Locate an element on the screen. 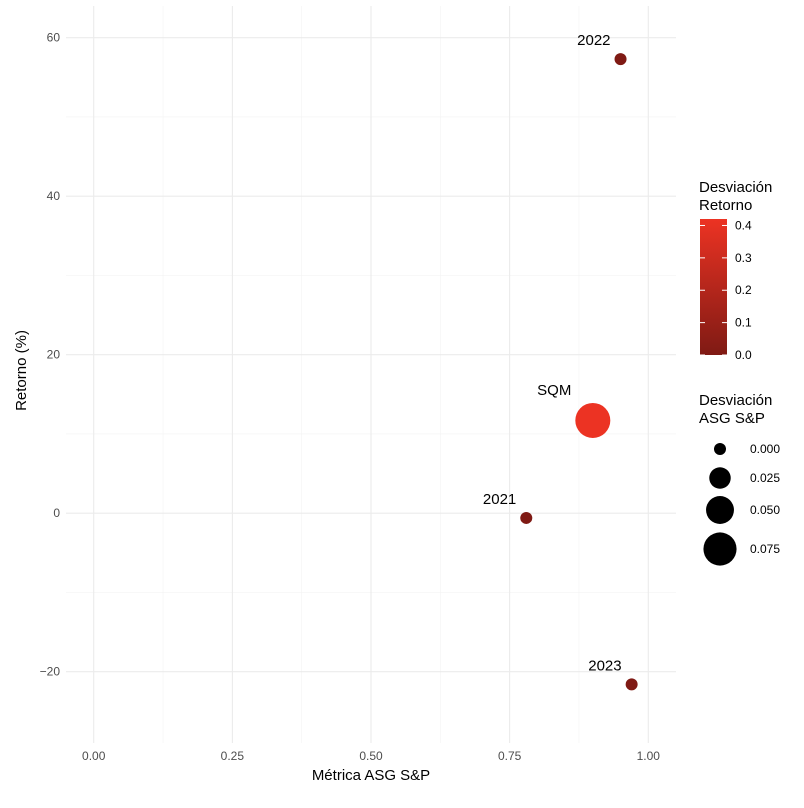  colorbar-tick-label: 0.3 is located at coordinates (743, 258).